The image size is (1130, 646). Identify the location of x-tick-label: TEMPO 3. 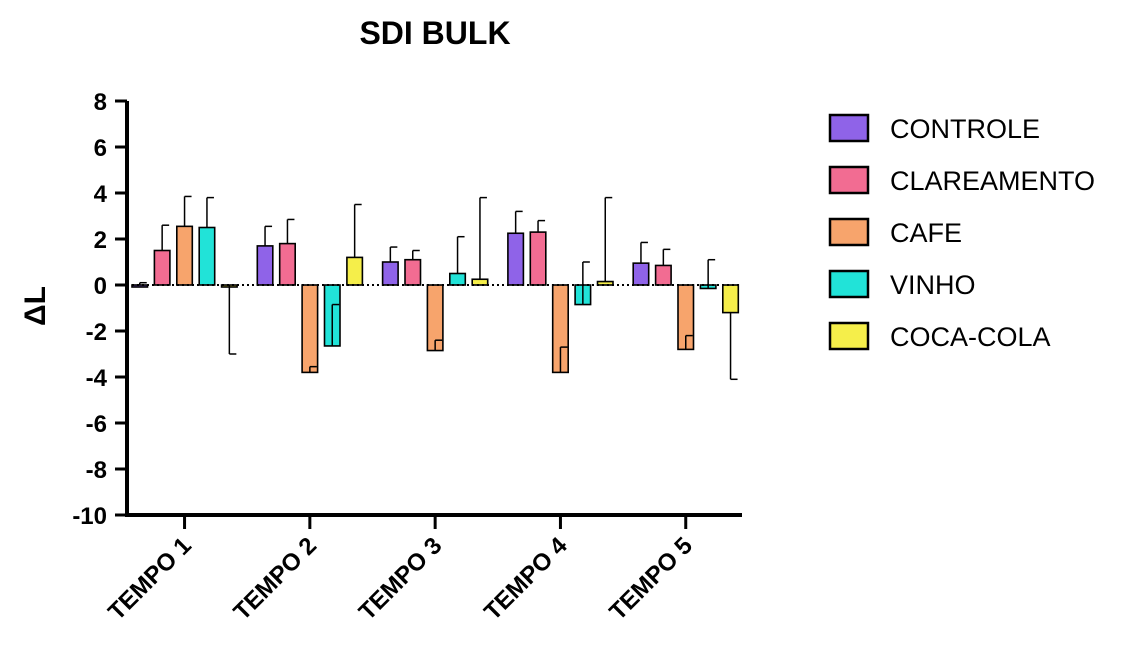
(401, 579).